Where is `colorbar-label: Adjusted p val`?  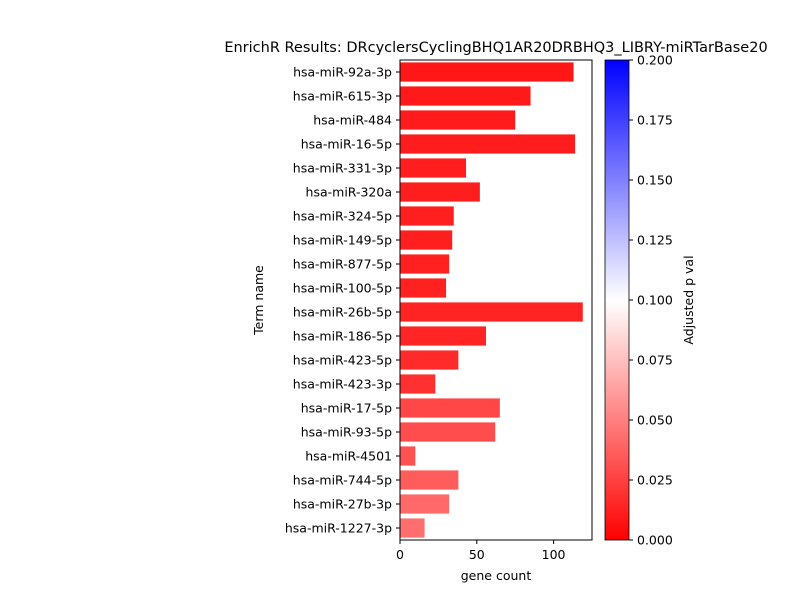 colorbar-label: Adjusted p val is located at coordinates (688, 299).